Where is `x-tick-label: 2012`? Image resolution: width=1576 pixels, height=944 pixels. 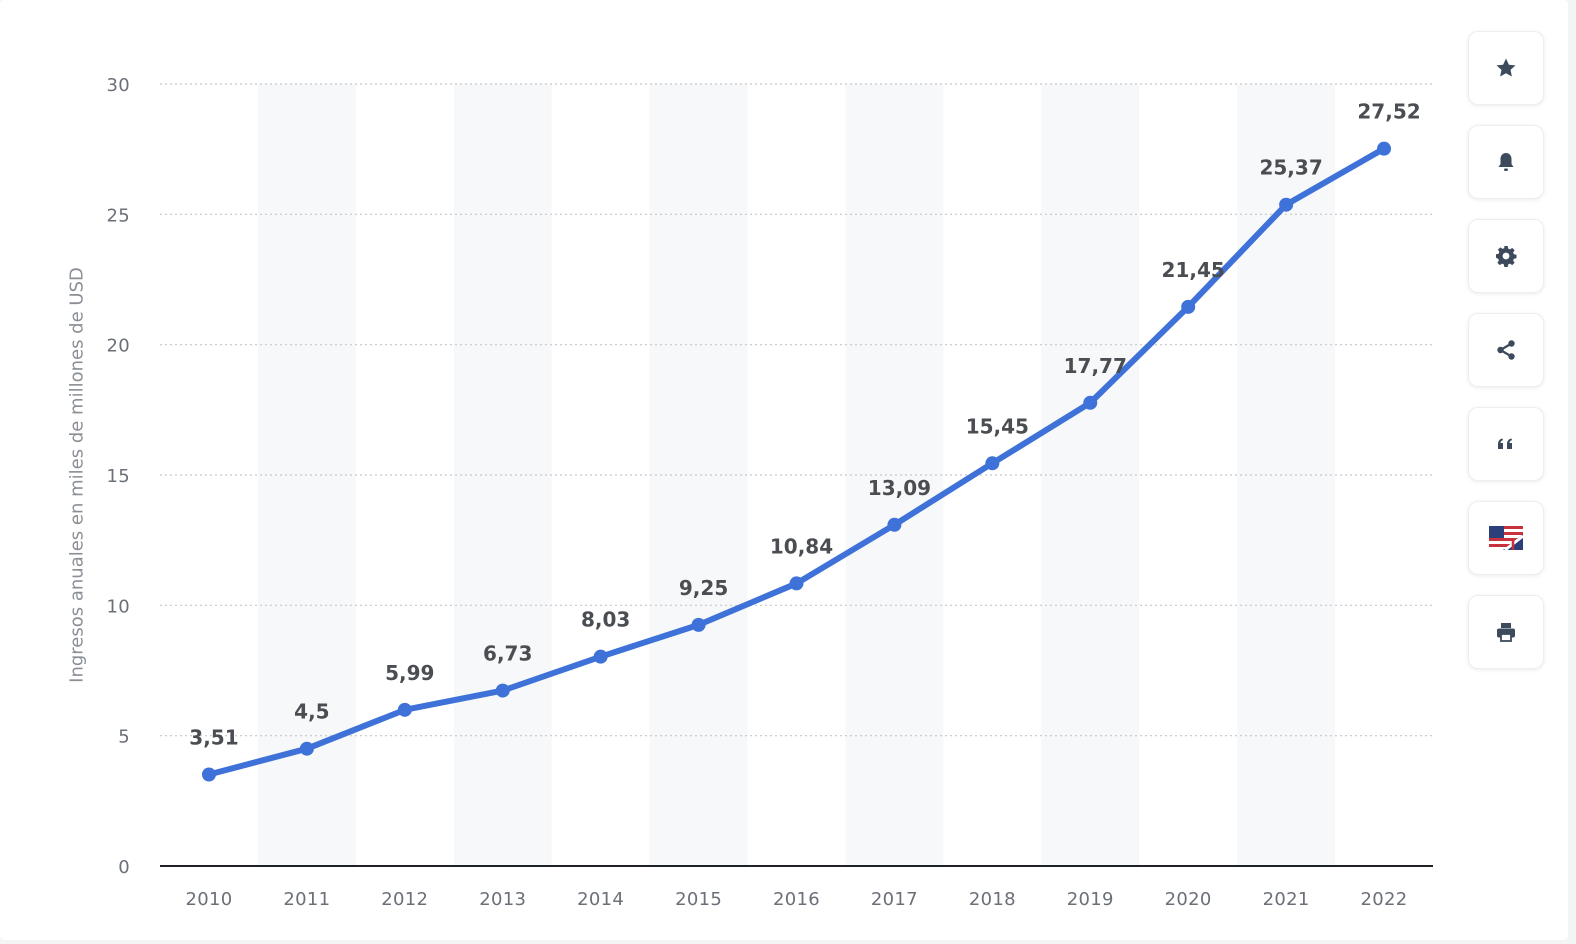 x-tick-label: 2012 is located at coordinates (404, 899).